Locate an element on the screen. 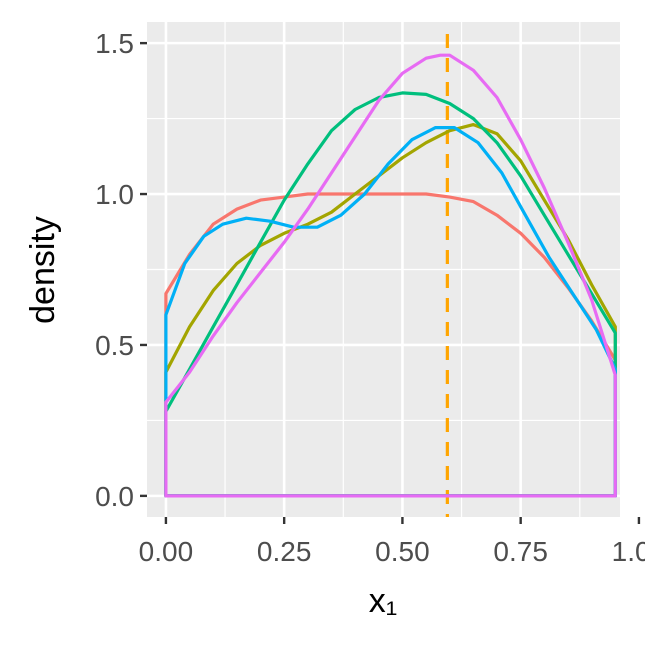 The height and width of the screenshot is (645, 645). y-tick-label: 1.0 is located at coordinates (114, 194).